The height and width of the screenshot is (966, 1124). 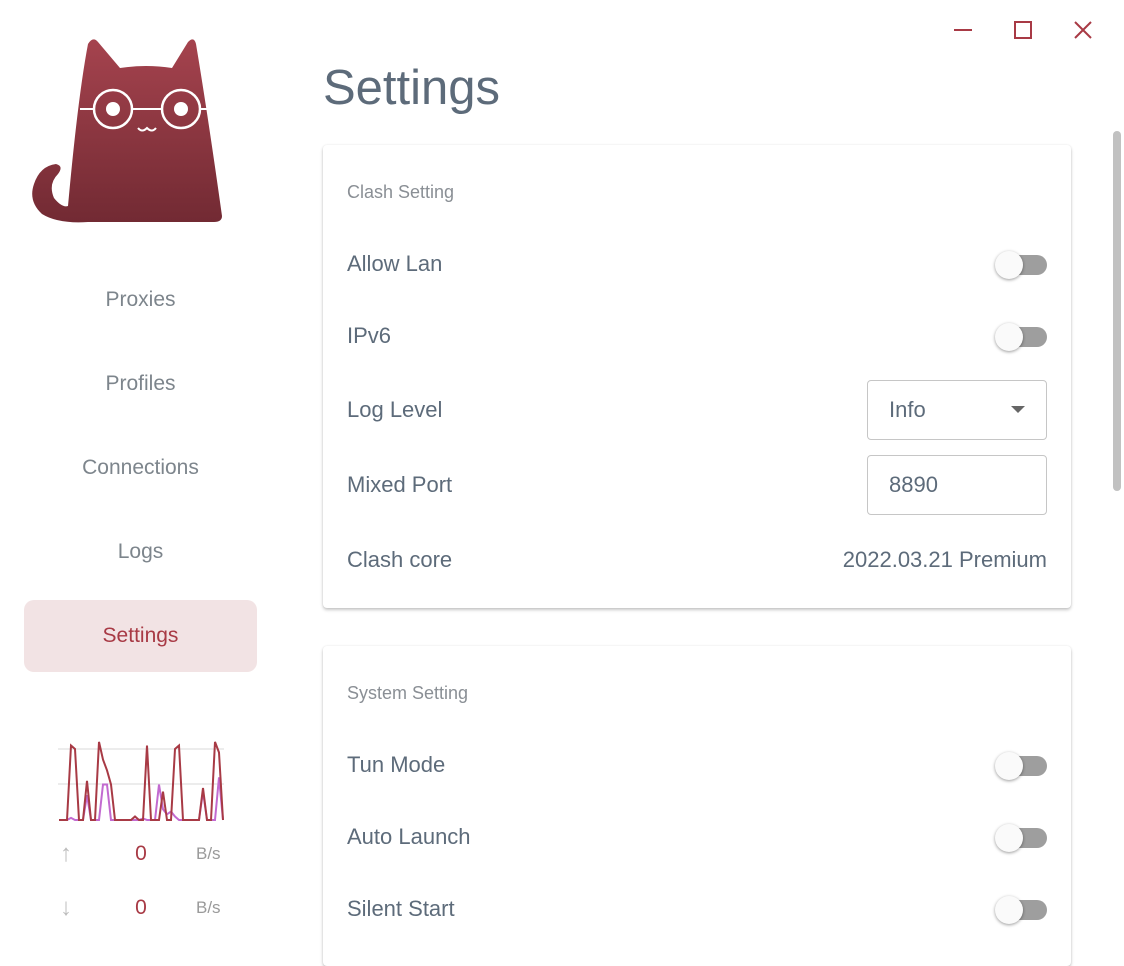 I want to click on row-label: Tun Mode, so click(x=396, y=764).